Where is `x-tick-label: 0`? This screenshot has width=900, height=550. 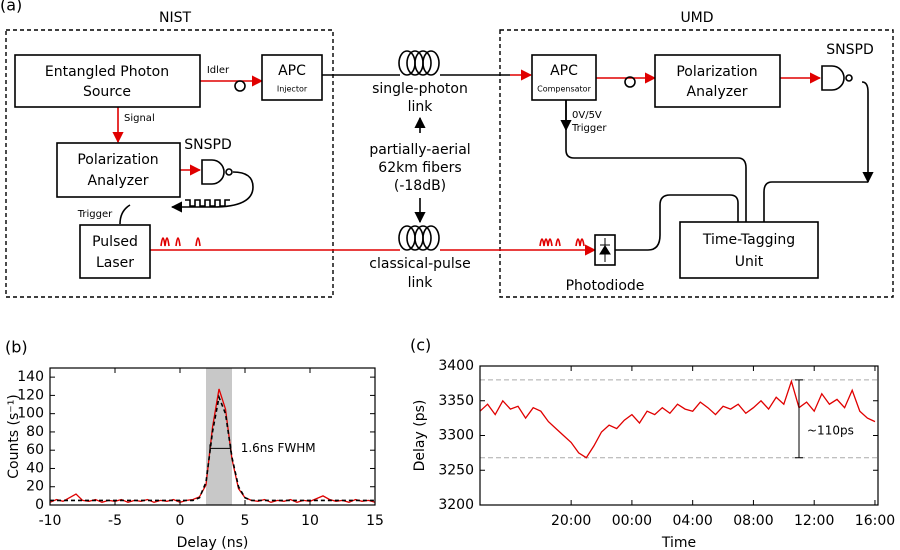 x-tick-label: 0 is located at coordinates (180, 521).